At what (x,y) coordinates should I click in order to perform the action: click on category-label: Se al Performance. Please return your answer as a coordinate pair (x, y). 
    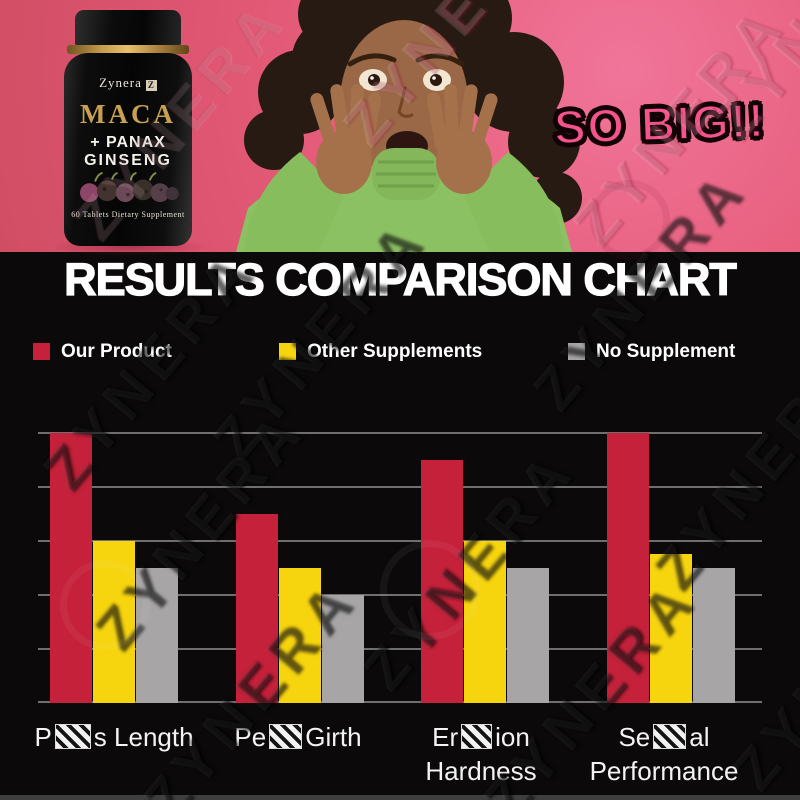
    Looking at the image, I should click on (664, 754).